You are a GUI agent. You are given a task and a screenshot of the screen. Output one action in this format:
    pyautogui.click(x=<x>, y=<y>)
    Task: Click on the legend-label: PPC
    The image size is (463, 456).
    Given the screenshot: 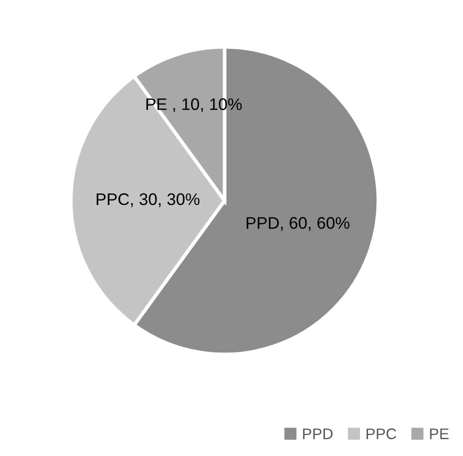 What is the action you would take?
    pyautogui.click(x=381, y=434)
    